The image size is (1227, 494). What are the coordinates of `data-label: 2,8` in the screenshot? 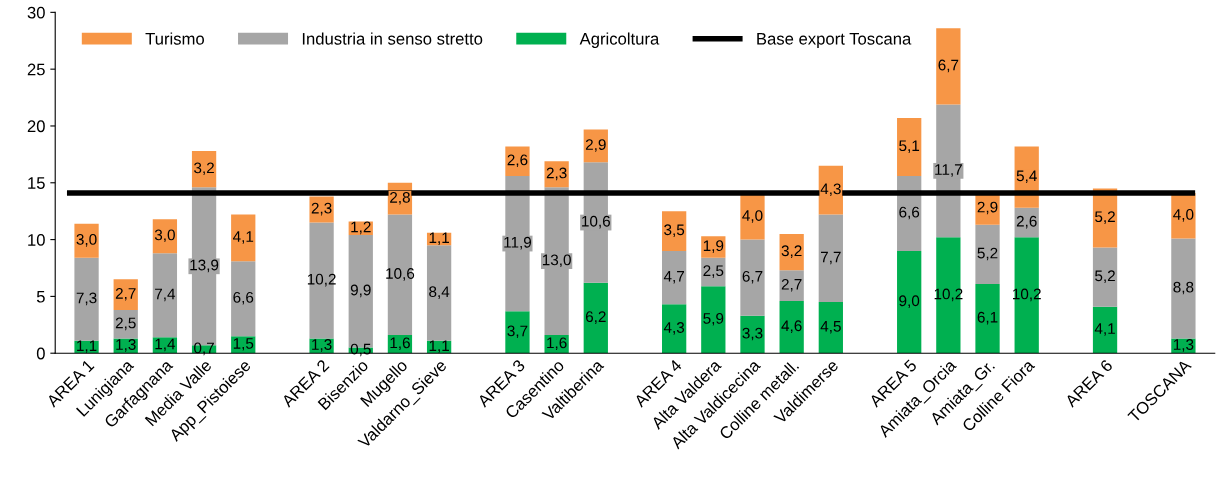 It's located at (400, 198).